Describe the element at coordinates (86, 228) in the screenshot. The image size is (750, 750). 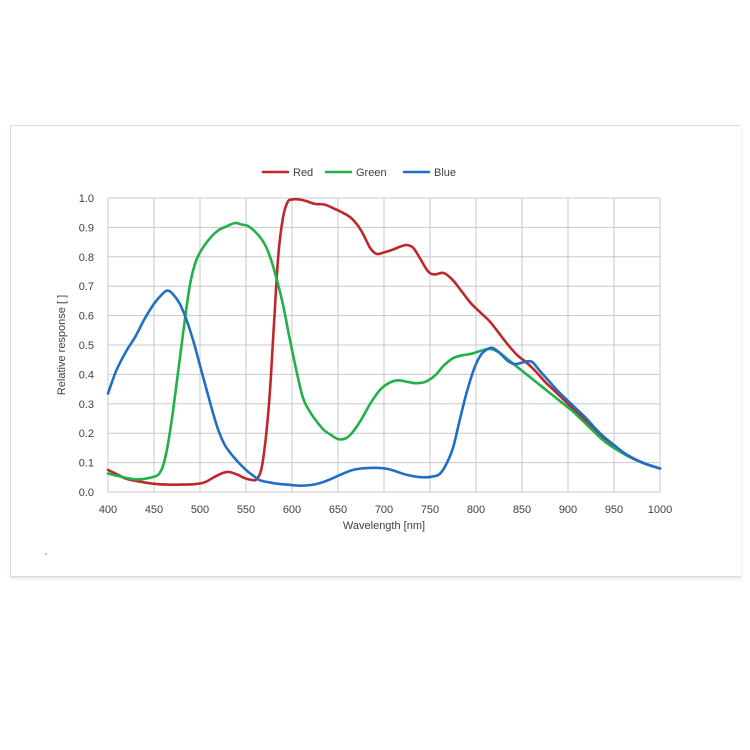
I see `y-tick-label: 0.9` at that location.